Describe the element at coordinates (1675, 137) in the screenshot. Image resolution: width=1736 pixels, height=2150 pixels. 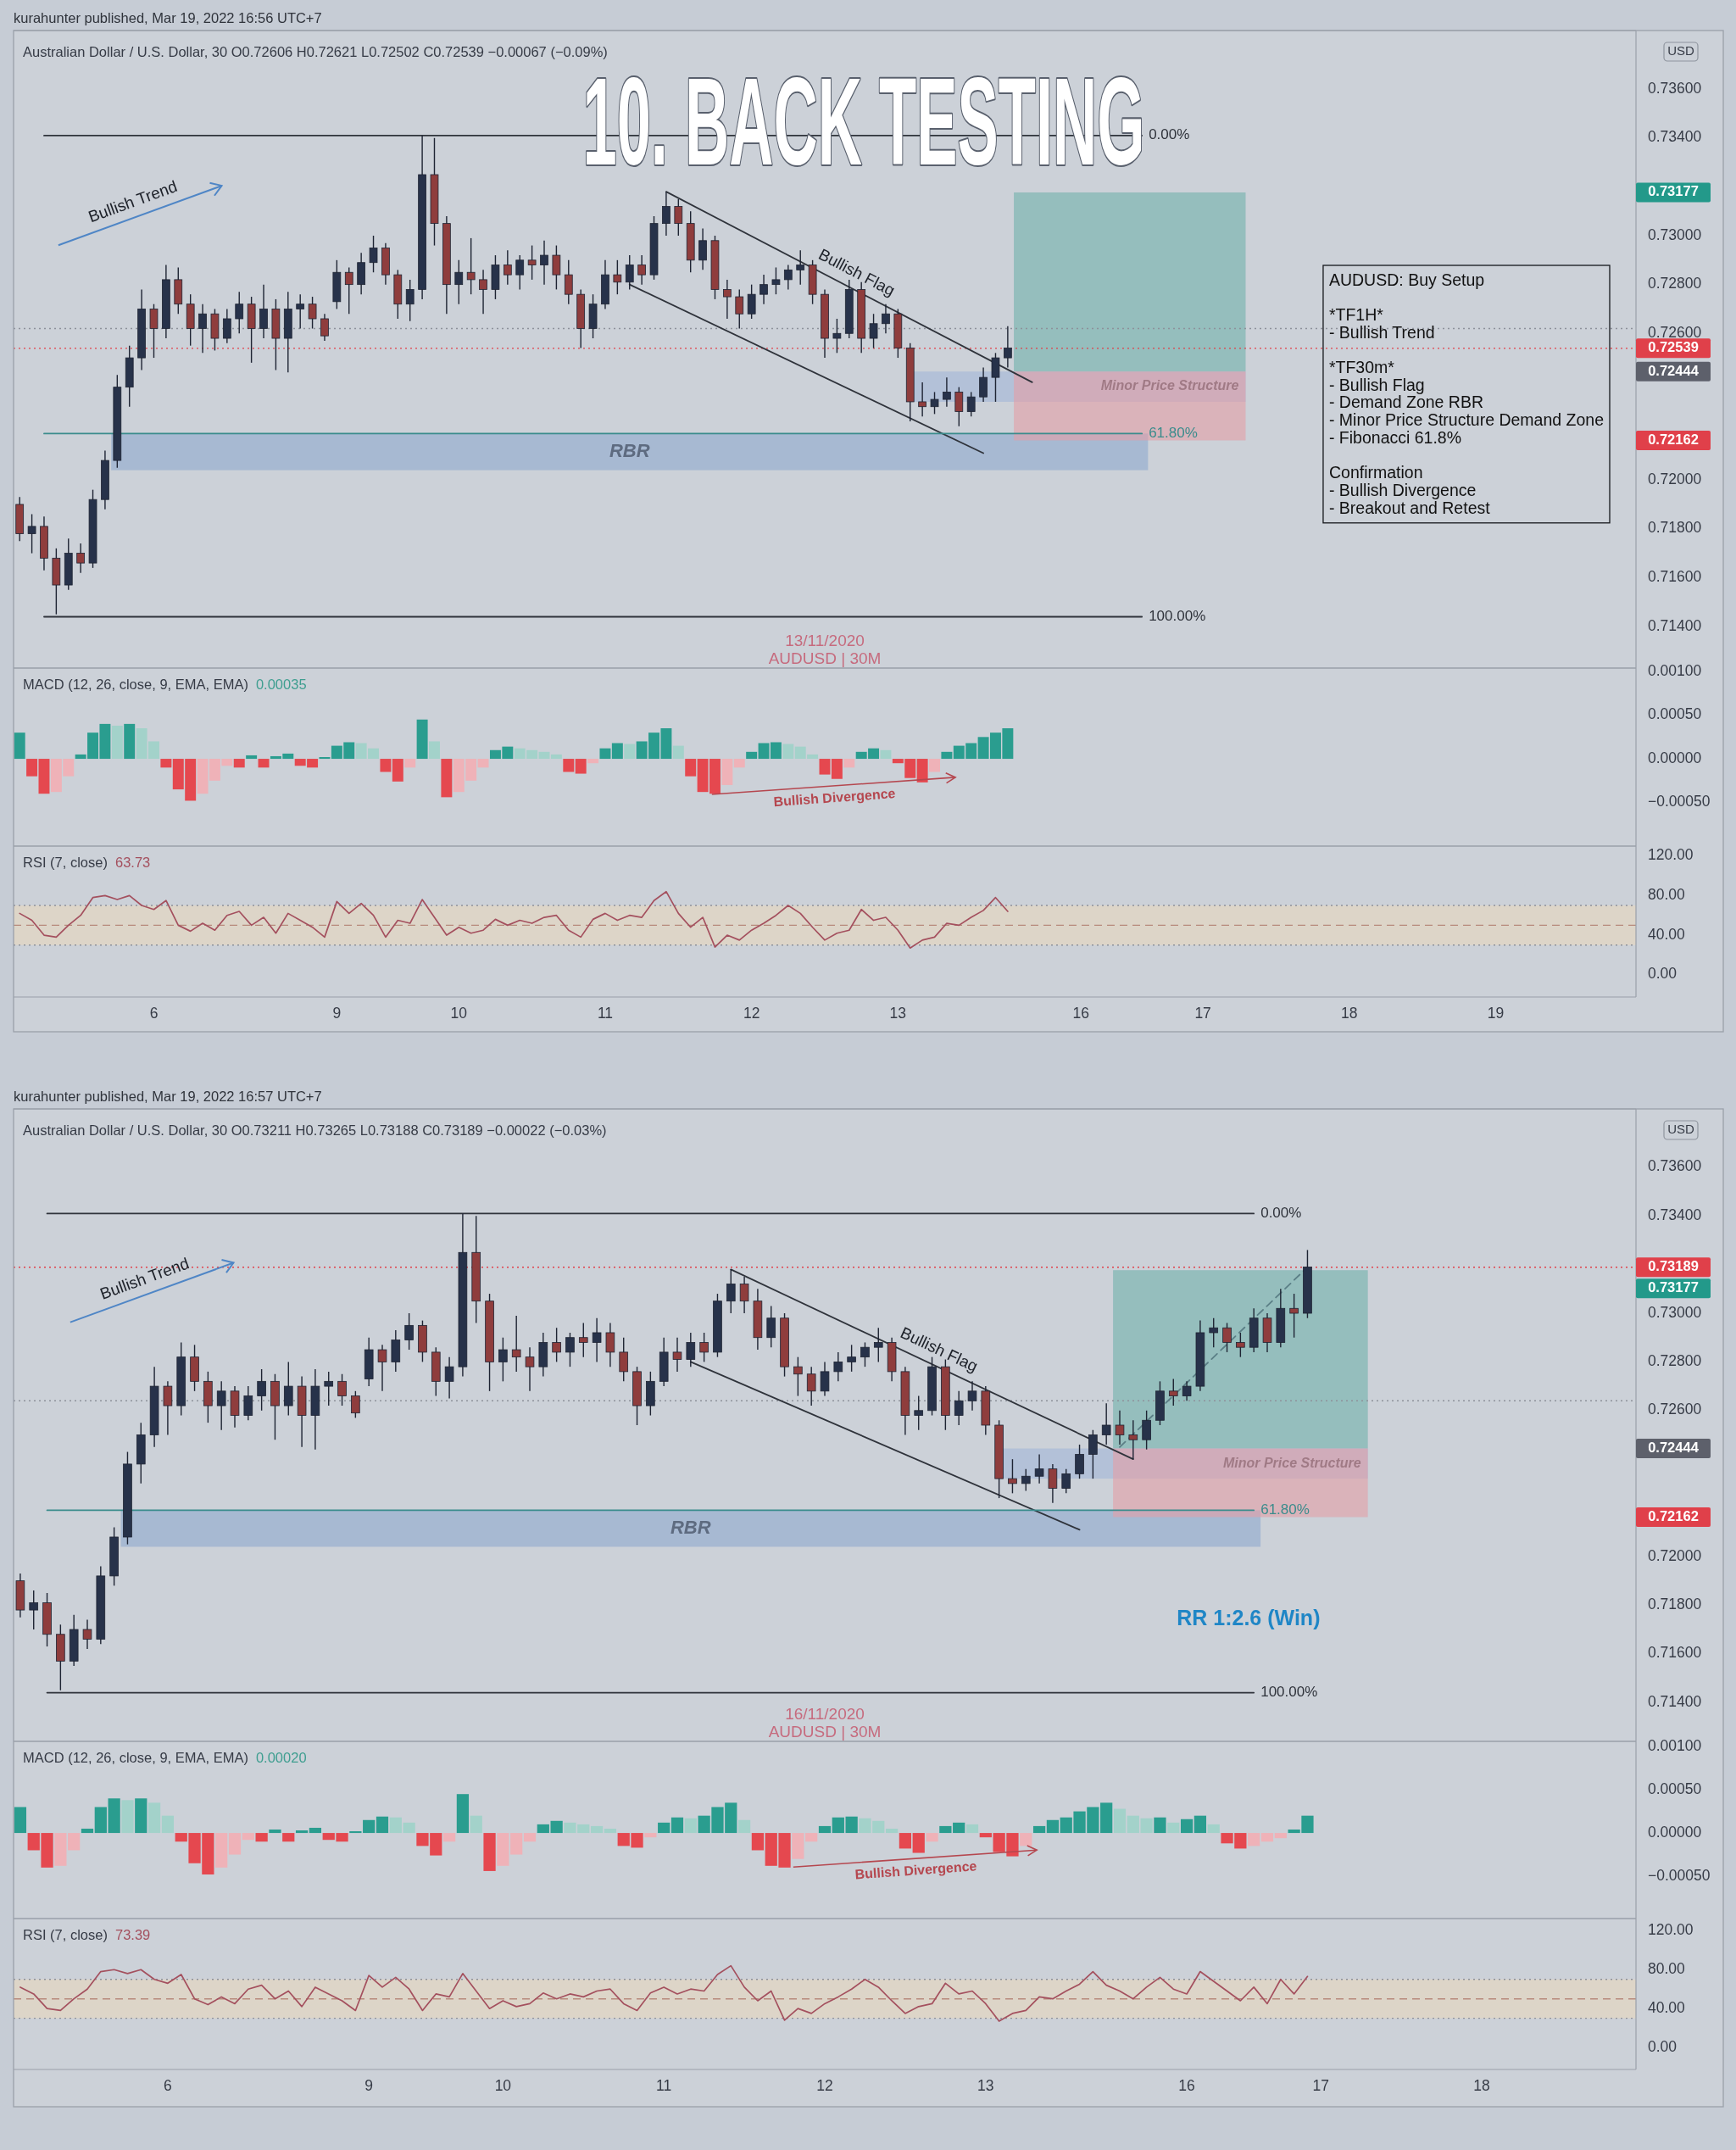
I see `y-tick-label: 0.73400` at that location.